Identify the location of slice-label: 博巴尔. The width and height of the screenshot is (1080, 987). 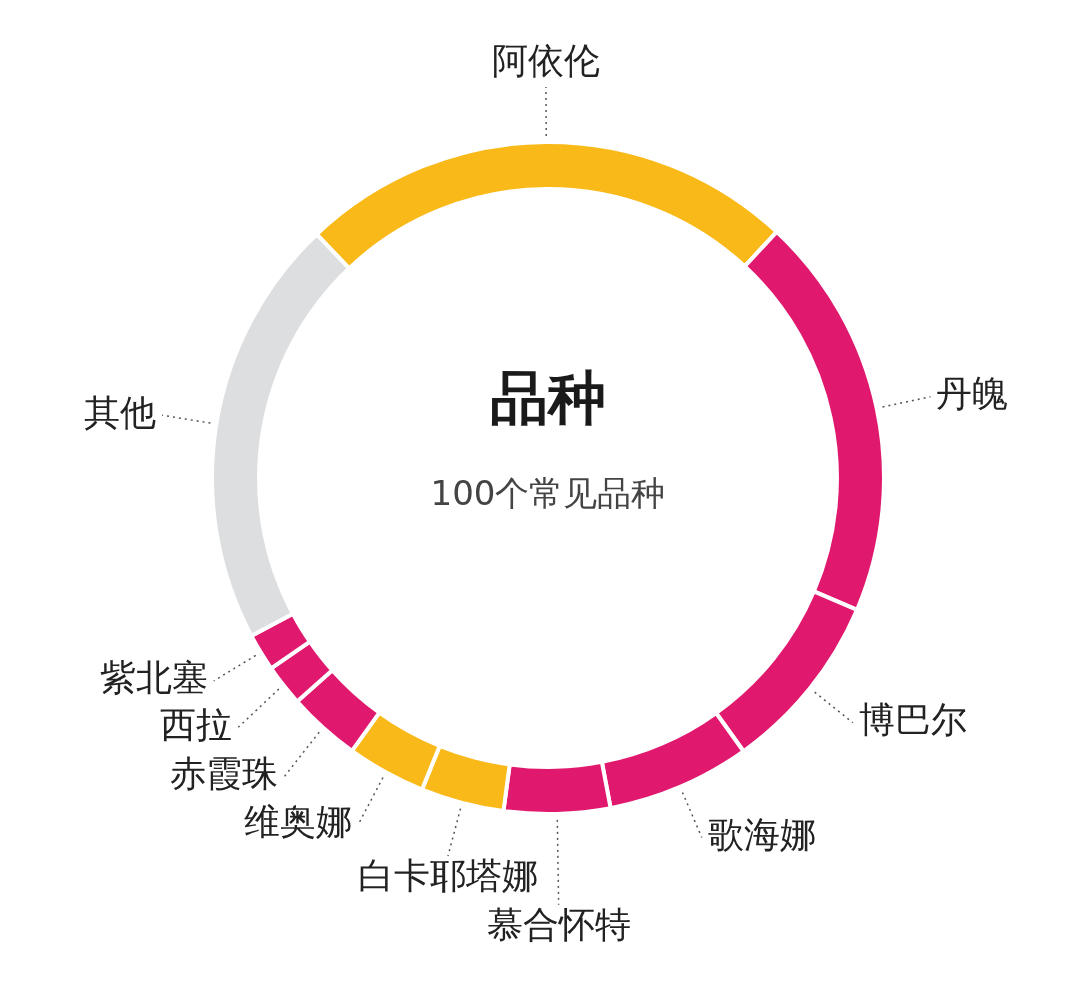
(912, 720).